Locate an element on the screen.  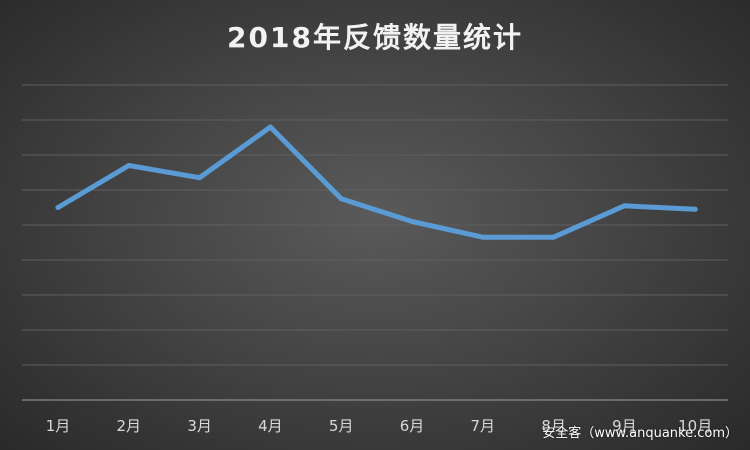
x-tick-label: 8月 is located at coordinates (553, 426).